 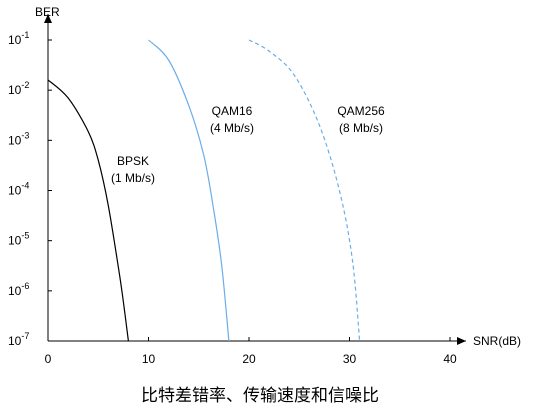 I want to click on y-tick-labels: 10⁻¹ 10⁻² 10⁻³ 10⁻⁴ 10⁻⁵ 10⁻⁶ 10⁻⁷, so click(x=30, y=189).